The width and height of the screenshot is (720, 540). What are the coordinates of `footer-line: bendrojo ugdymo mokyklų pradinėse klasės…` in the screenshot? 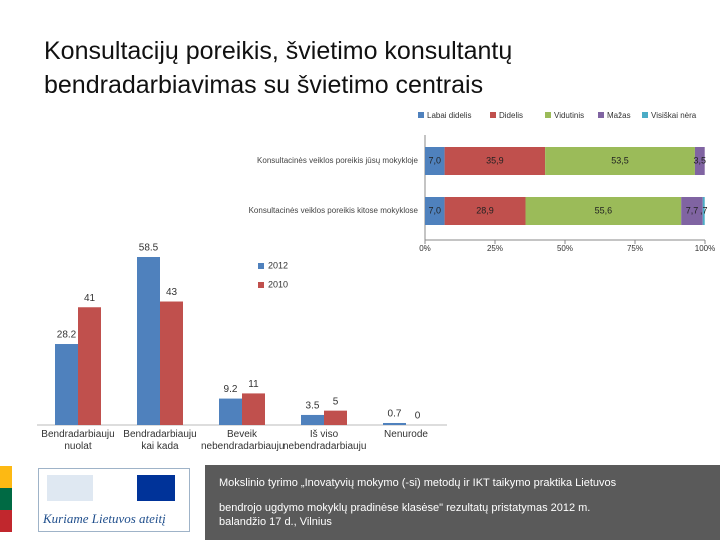 It's located at (405, 508).